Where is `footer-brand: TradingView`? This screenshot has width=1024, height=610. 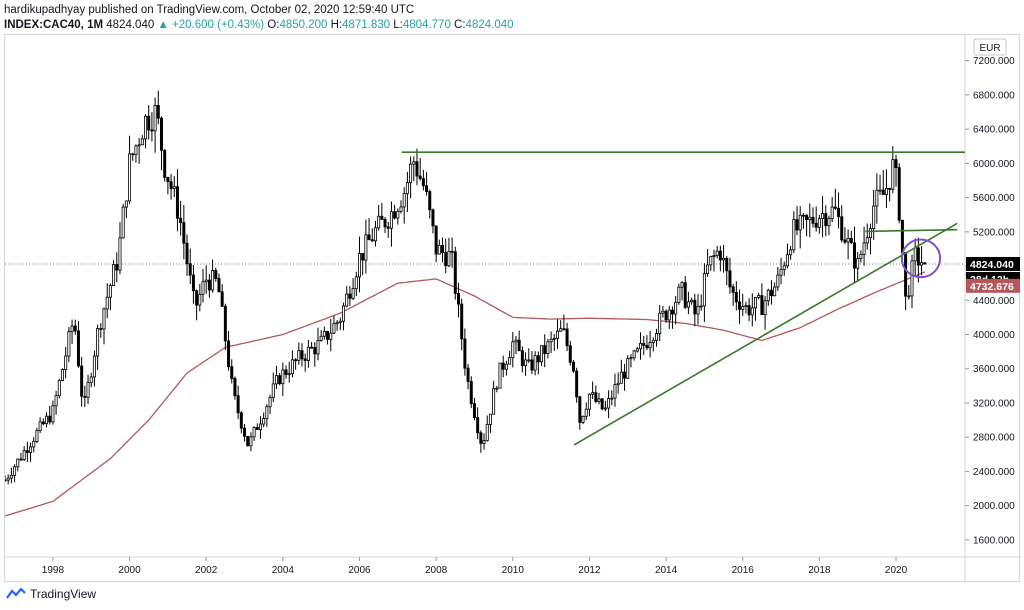 footer-brand: TradingView is located at coordinates (63, 594).